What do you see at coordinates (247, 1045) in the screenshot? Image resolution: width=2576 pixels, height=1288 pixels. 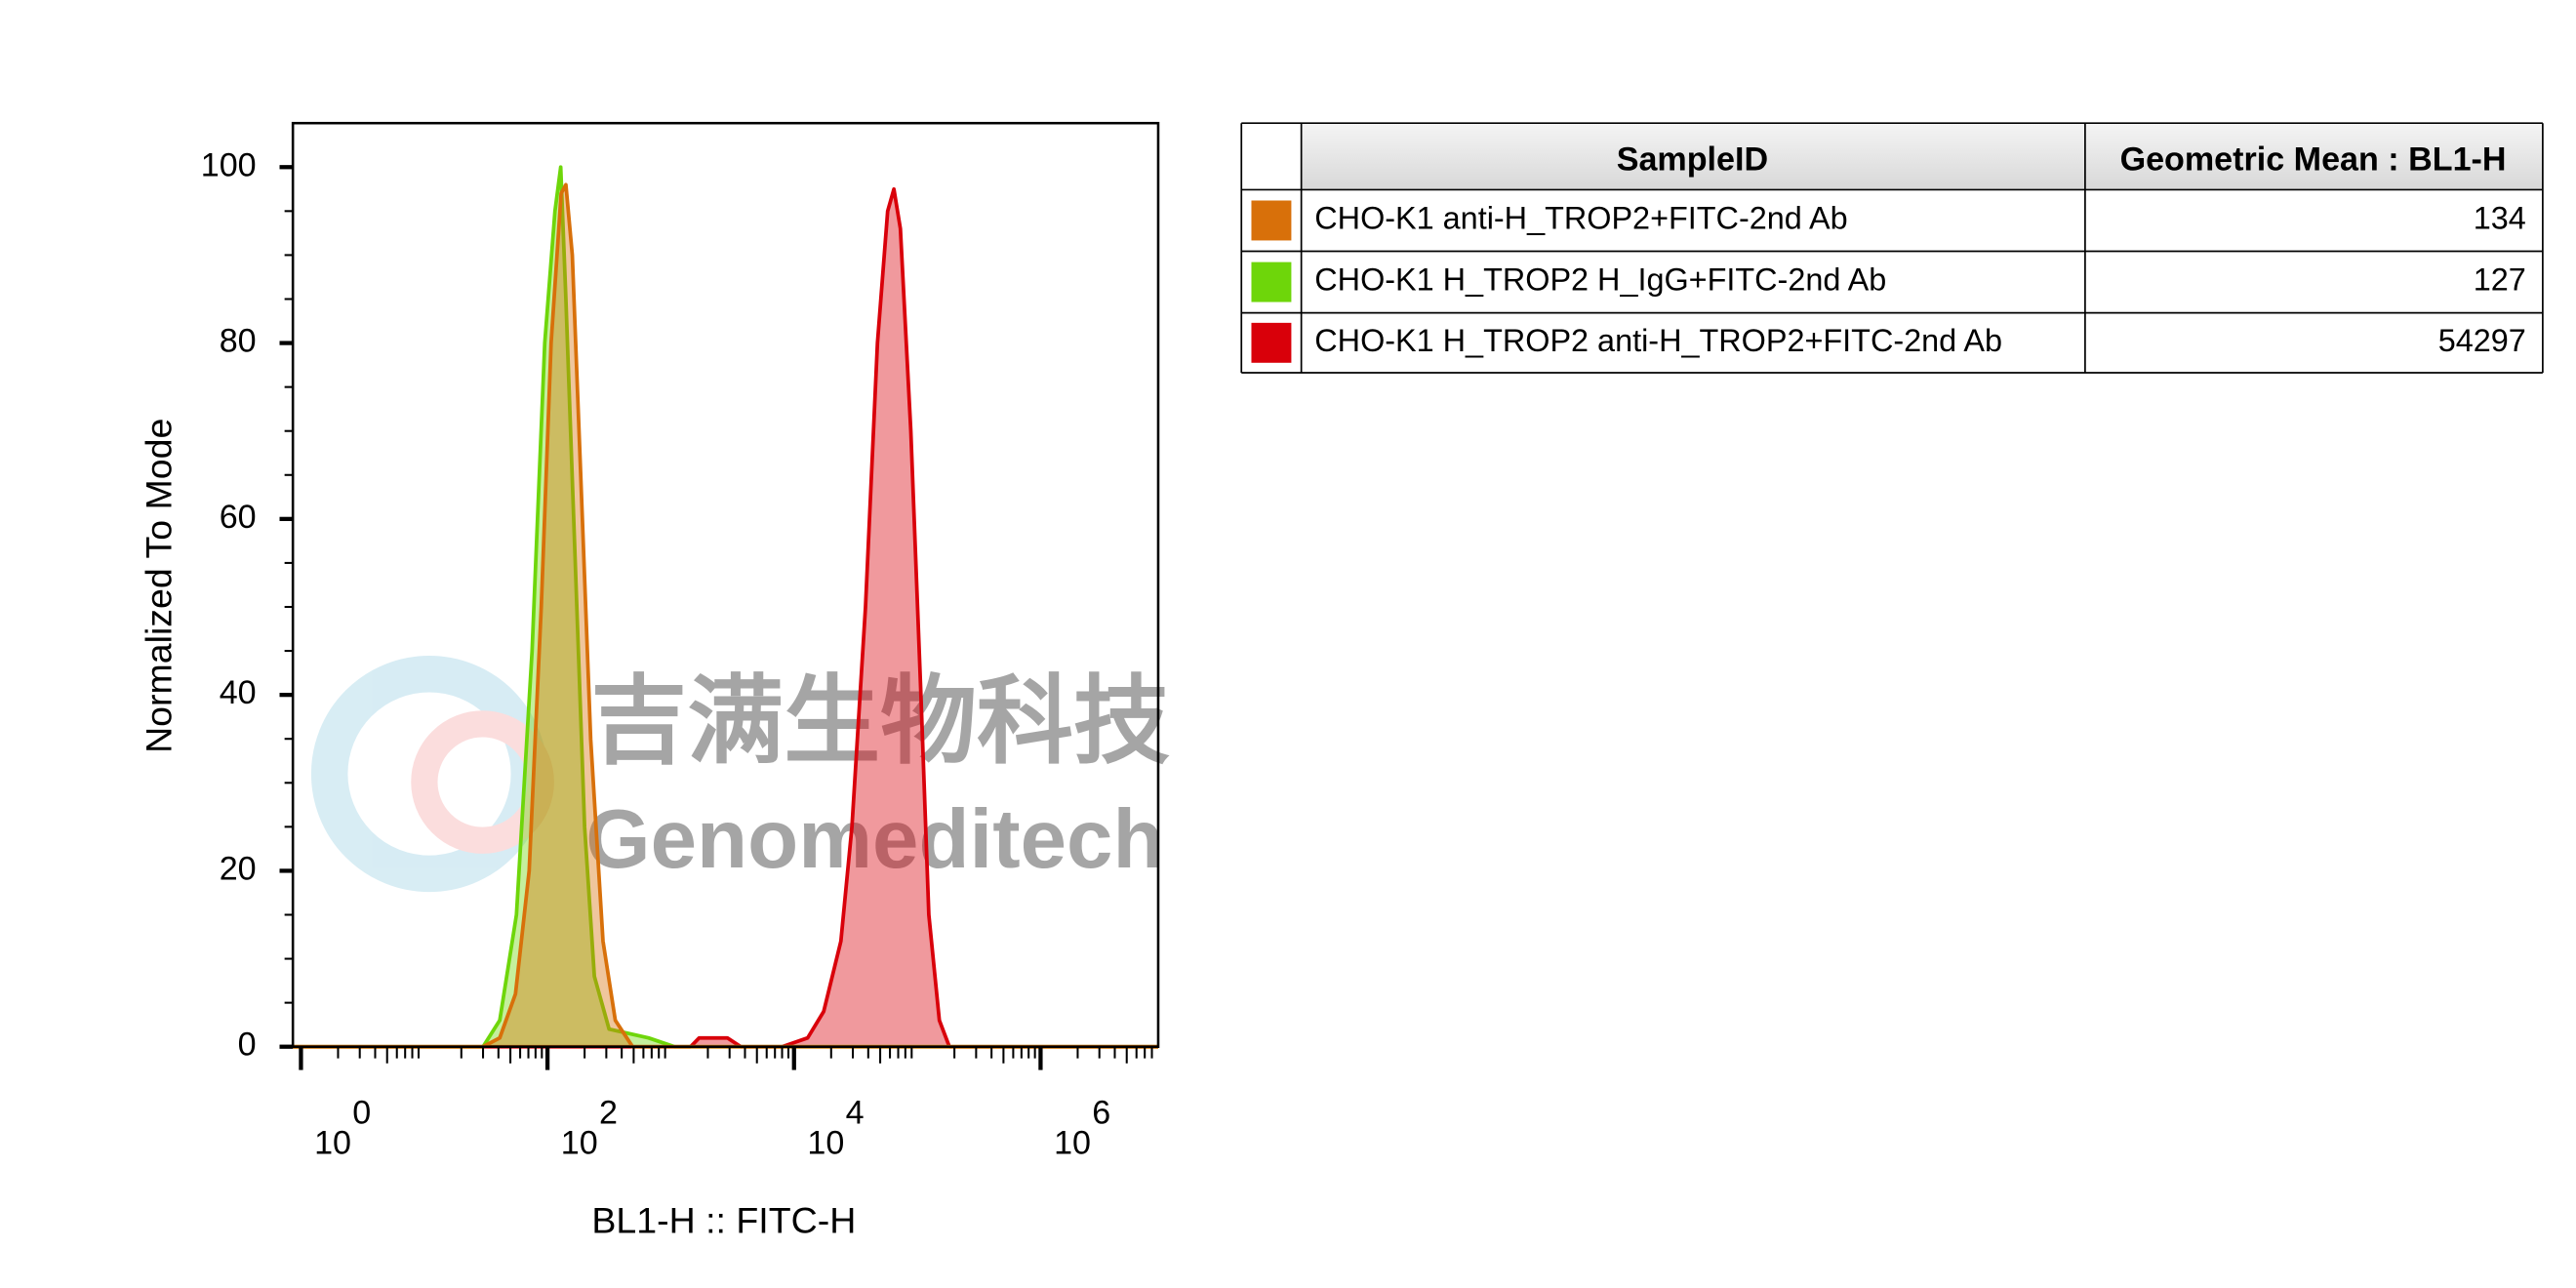 I see `y-tick-label: 0` at bounding box center [247, 1045].